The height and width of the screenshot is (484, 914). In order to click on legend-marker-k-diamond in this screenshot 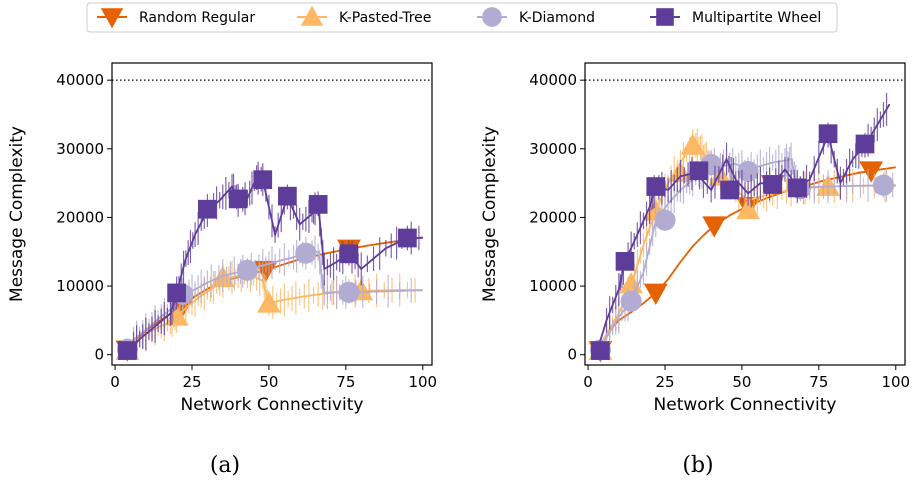, I will do `click(492, 17)`.